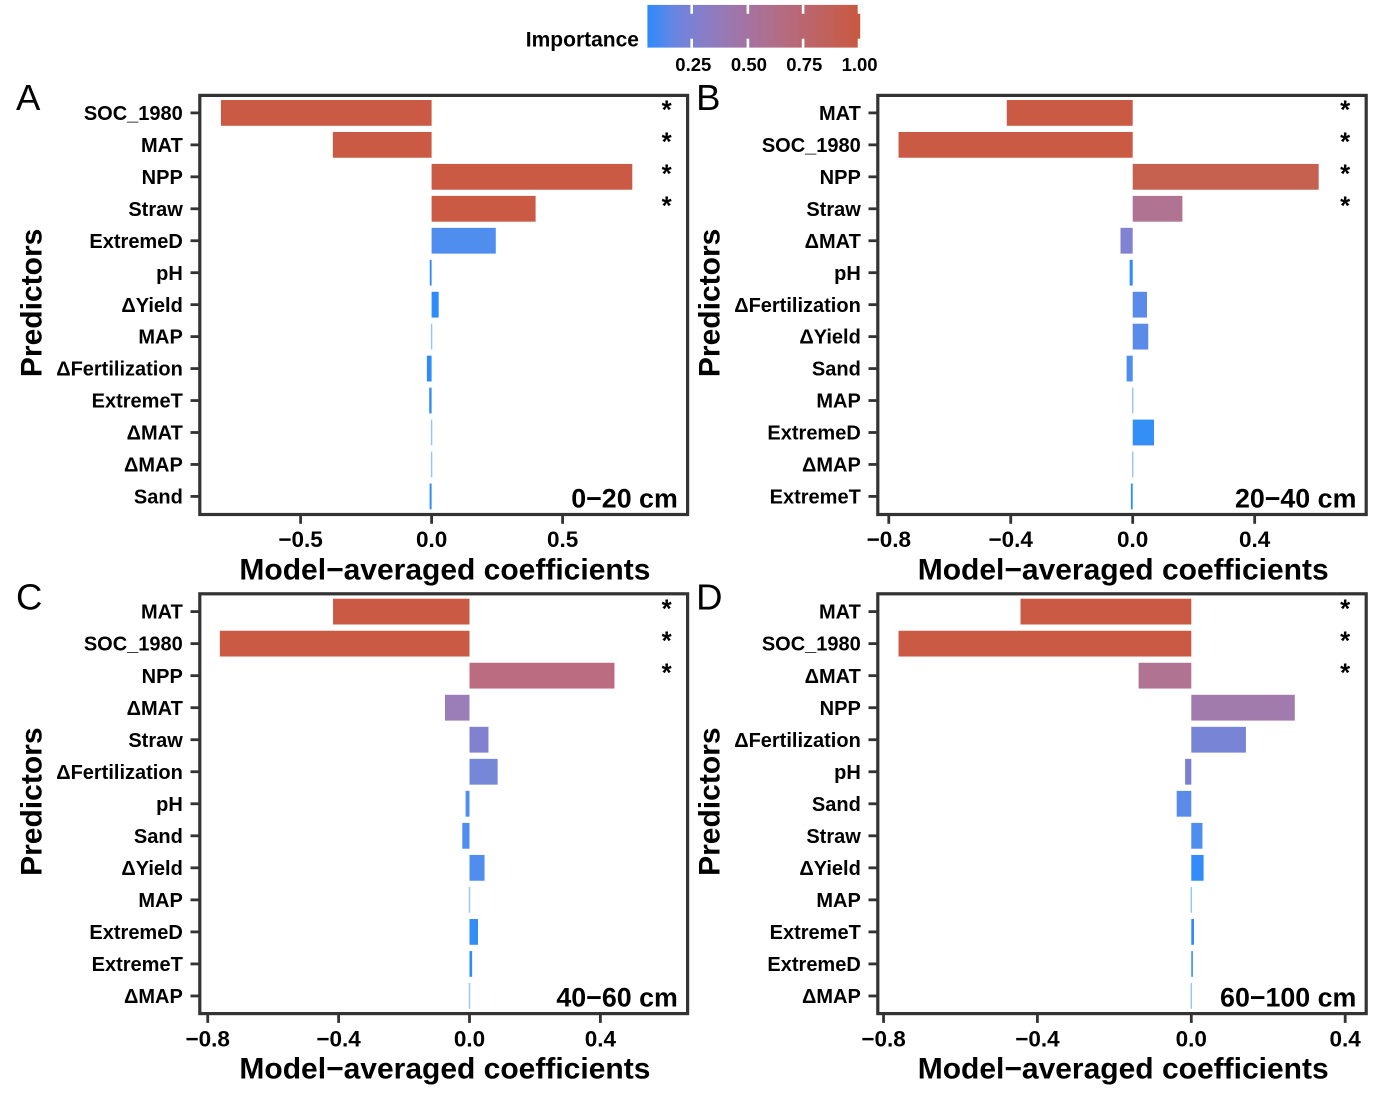  What do you see at coordinates (860, 64) in the screenshot?
I see `svg-text: 1.00` at bounding box center [860, 64].